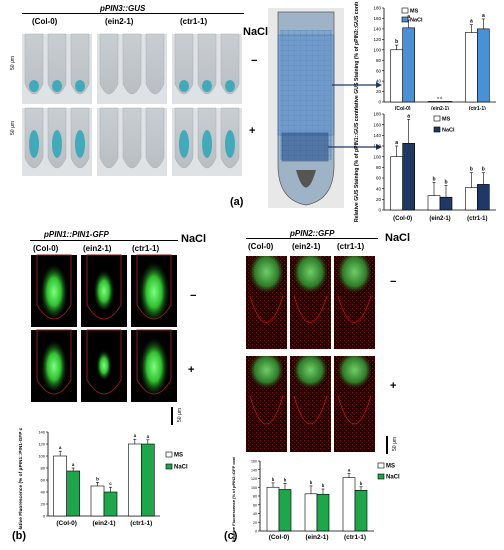 The height and width of the screenshot is (550, 504). I want to click on panel-a-nacl-label: NaCl, so click(256, 32).